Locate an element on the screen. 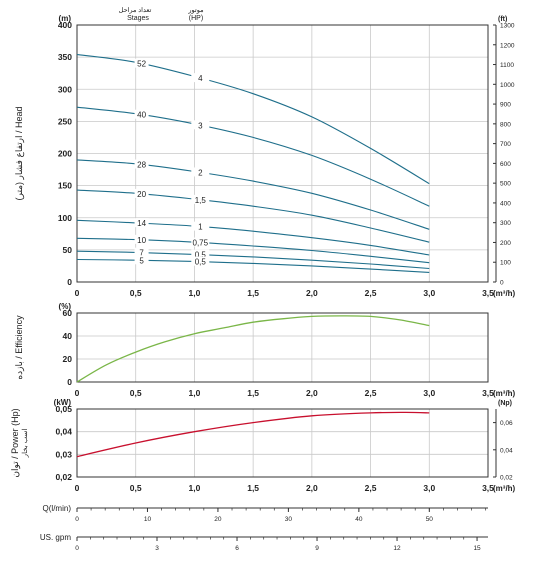  secondary-axis-tick-label: 900 is located at coordinates (505, 105).